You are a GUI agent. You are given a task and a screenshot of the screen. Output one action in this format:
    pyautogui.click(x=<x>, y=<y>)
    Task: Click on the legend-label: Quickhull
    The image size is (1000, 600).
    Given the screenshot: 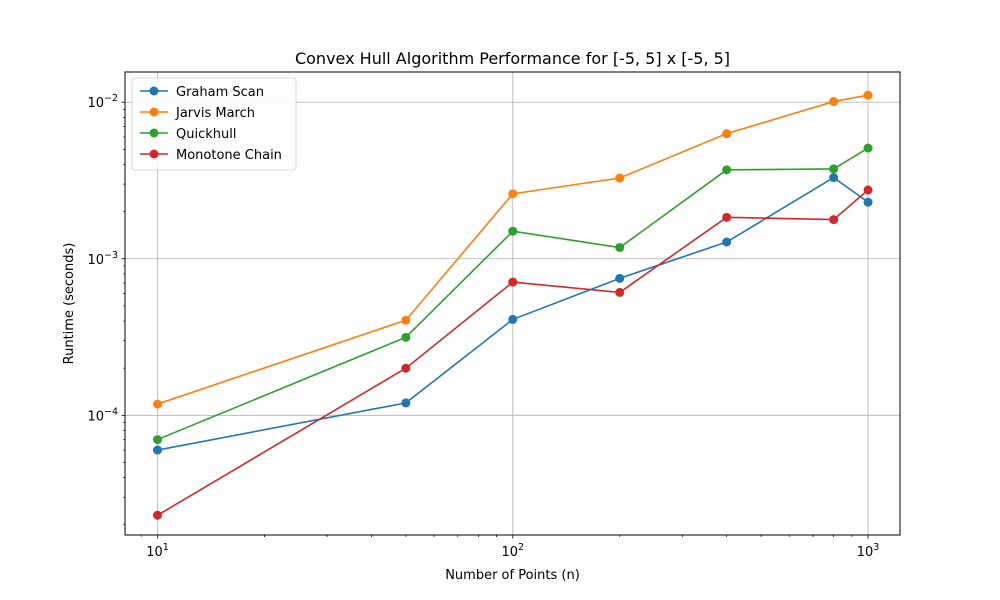 What is the action you would take?
    pyautogui.click(x=206, y=134)
    